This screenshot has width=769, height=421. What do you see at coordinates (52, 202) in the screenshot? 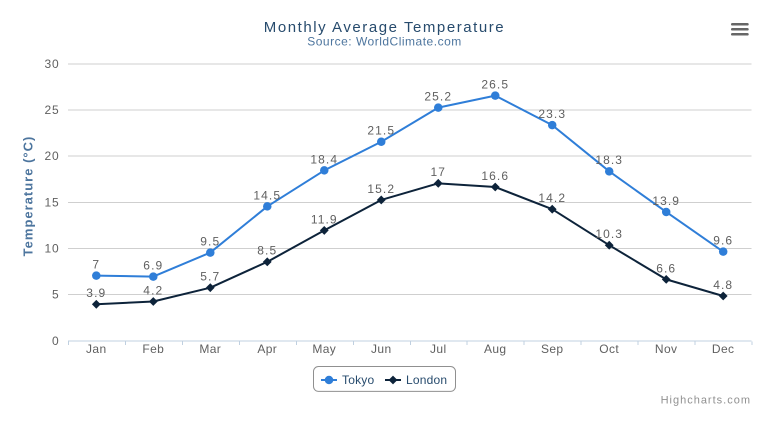
I see `svg-text: 15` at bounding box center [52, 202].